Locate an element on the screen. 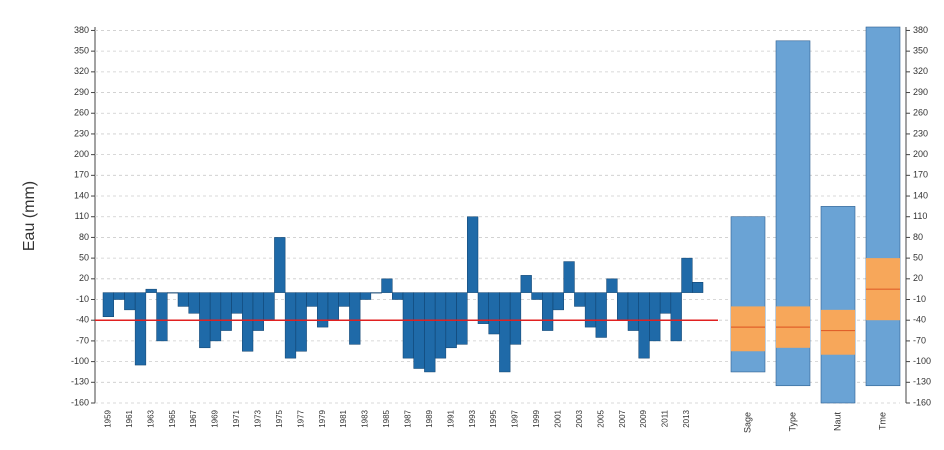 This screenshot has width=944, height=450. x-tick-label: 1965 is located at coordinates (172, 418).